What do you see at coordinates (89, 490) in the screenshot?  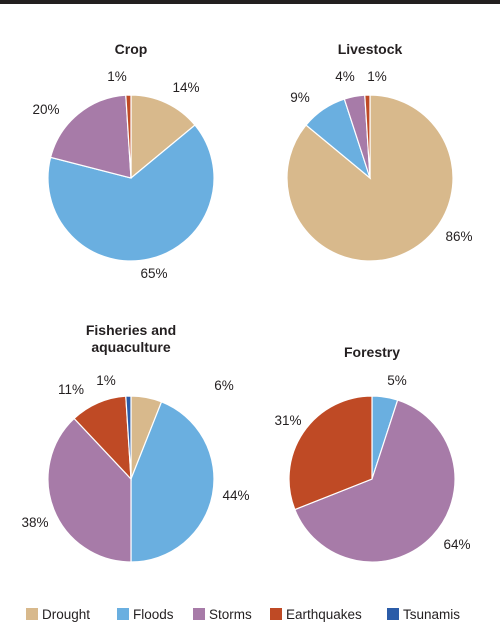 I see `pie-slice-3-storms` at bounding box center [89, 490].